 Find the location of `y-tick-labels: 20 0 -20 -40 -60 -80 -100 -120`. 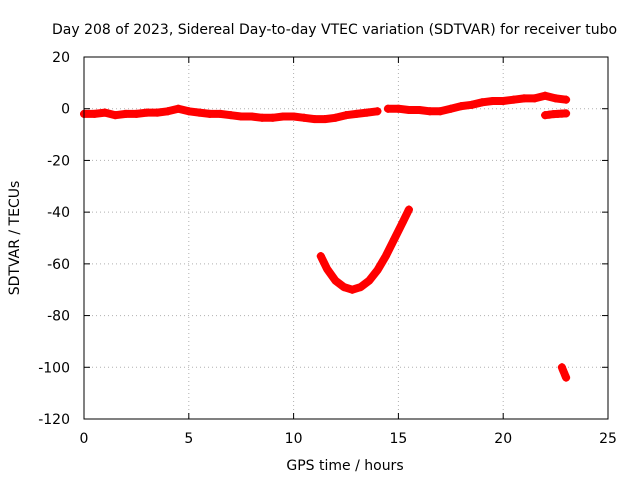

y-tick-labels: 20 0 -20 -40 -60 -80 -100 -120 is located at coordinates (54, 239).